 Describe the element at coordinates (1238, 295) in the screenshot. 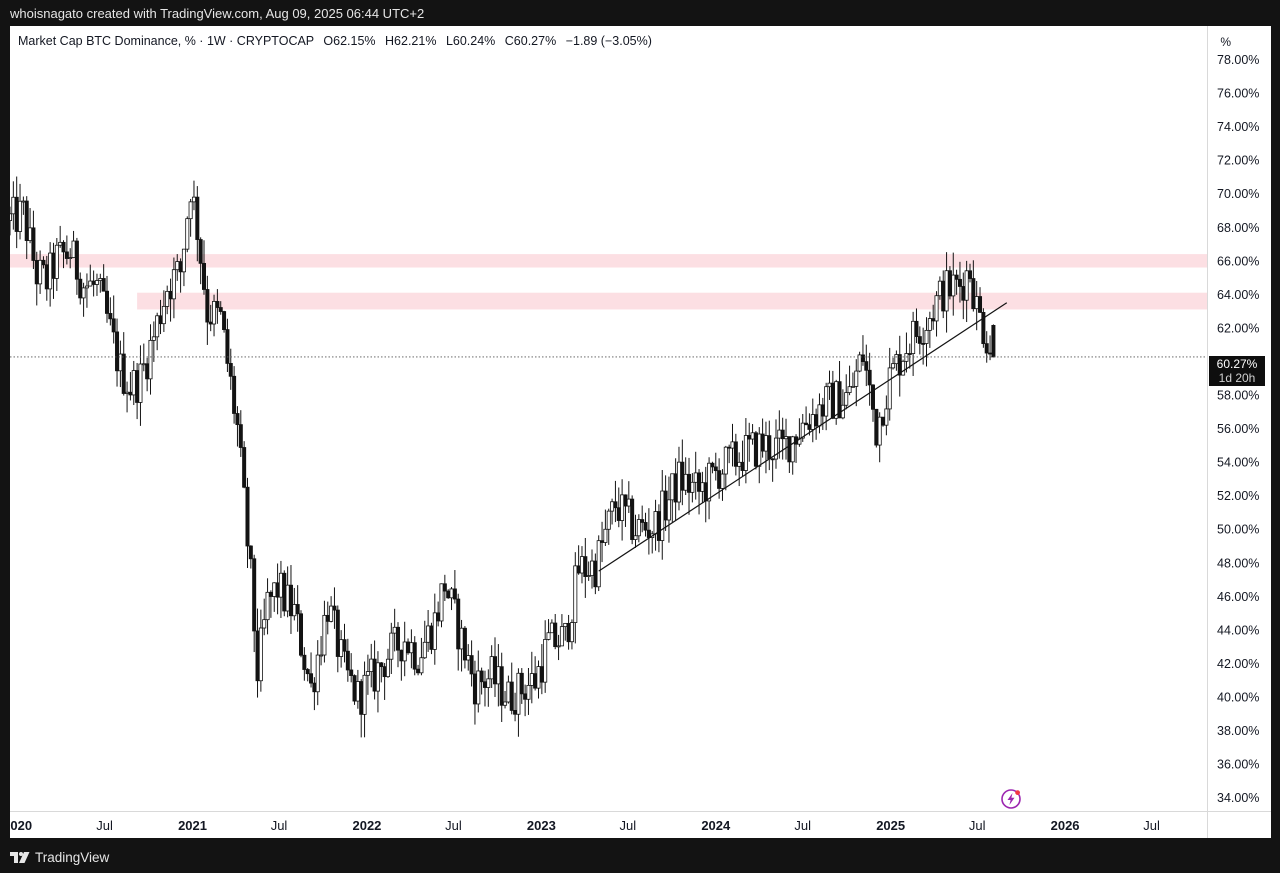

I see `y-tick-label: 64.00%` at that location.